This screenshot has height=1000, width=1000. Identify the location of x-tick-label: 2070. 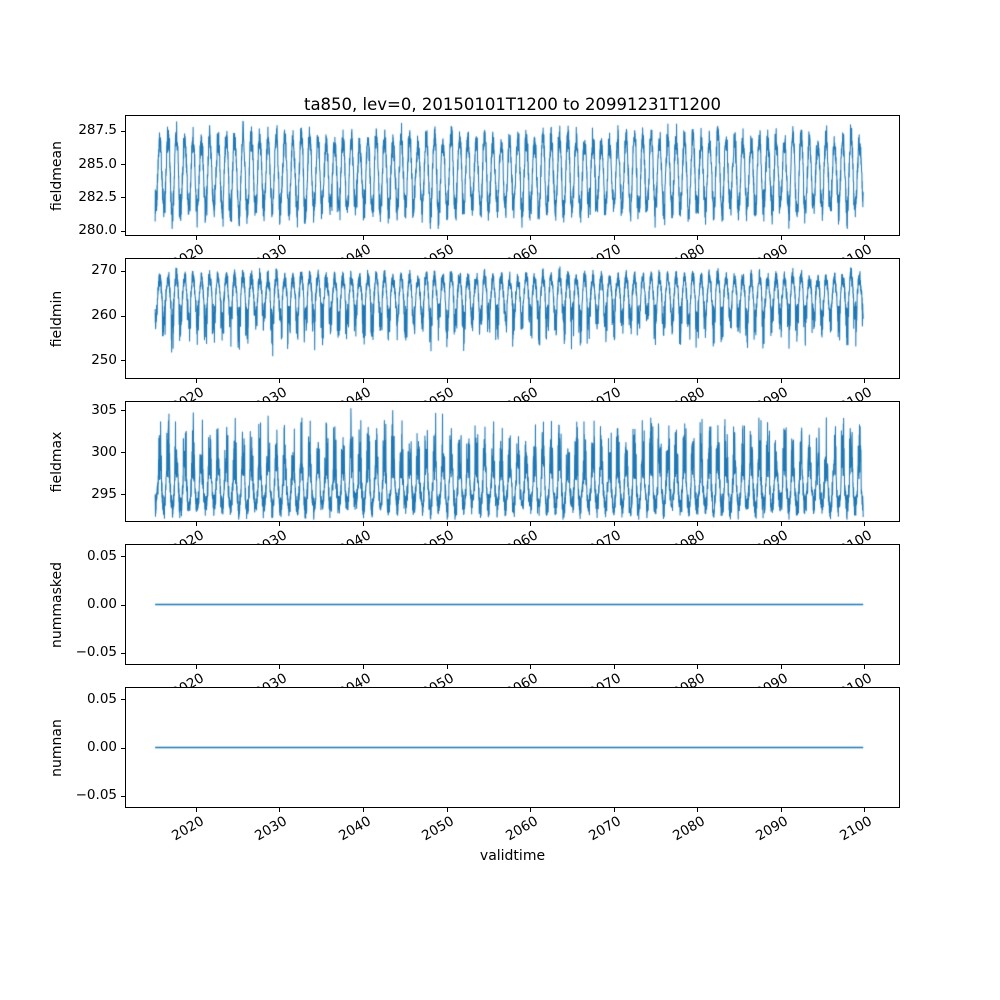
(605, 829).